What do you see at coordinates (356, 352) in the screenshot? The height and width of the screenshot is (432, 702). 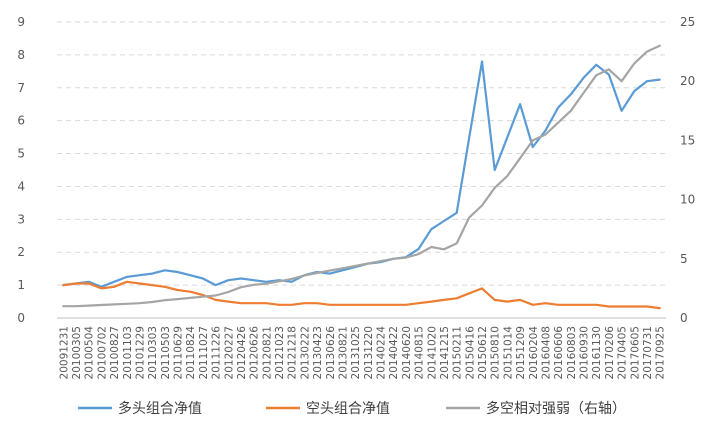 I see `x-tick-label: 20131025` at bounding box center [356, 352].